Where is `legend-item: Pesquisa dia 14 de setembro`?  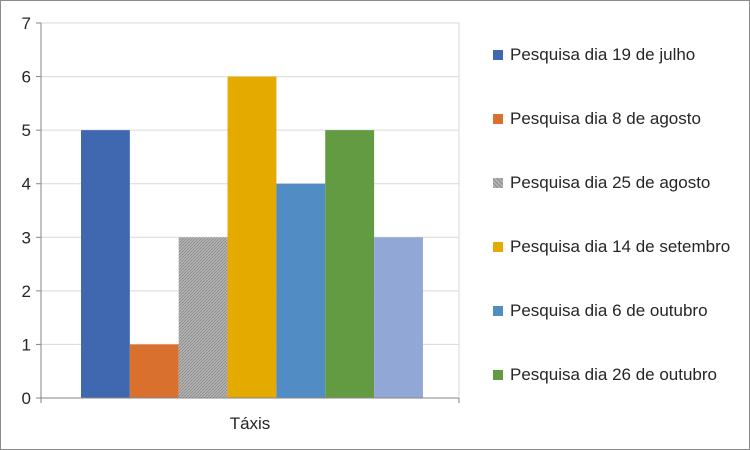 legend-item: Pesquisa dia 14 de setembro is located at coordinates (618, 267).